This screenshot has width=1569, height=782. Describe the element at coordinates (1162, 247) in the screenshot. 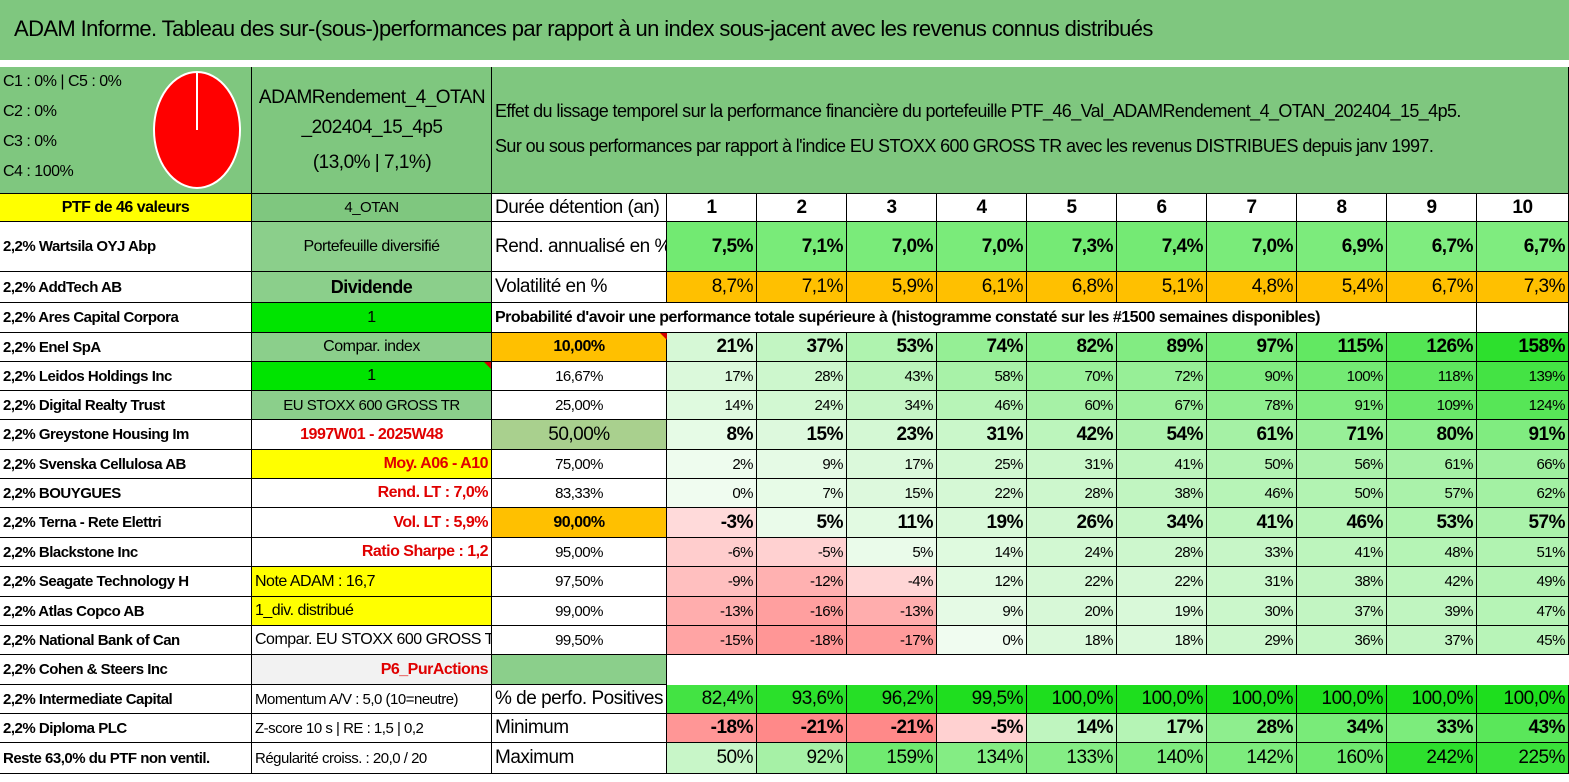

I see `annual-return-value: 7,4%` at that location.